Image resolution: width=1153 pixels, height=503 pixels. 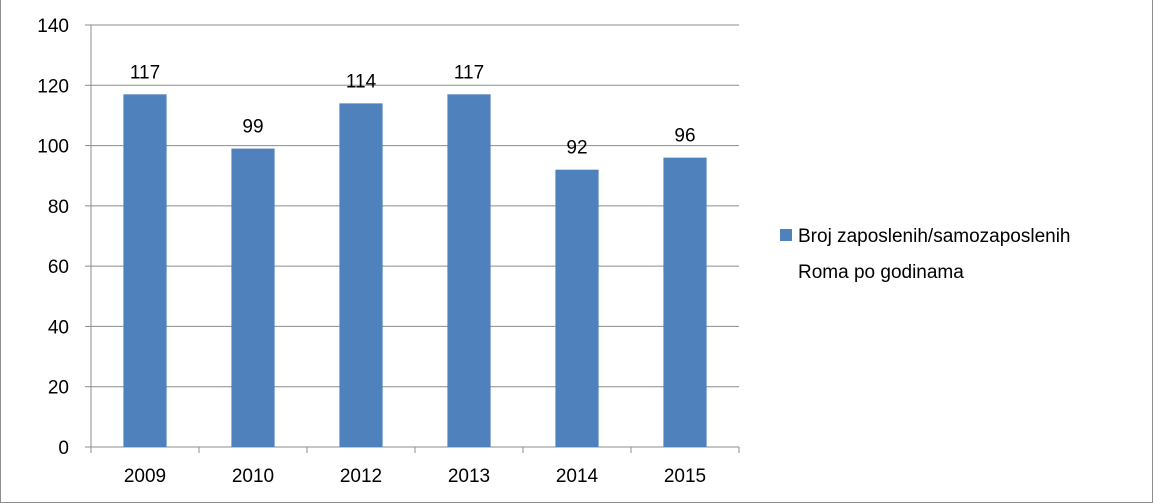 I want to click on y-tick-label: 120, so click(x=53, y=86).